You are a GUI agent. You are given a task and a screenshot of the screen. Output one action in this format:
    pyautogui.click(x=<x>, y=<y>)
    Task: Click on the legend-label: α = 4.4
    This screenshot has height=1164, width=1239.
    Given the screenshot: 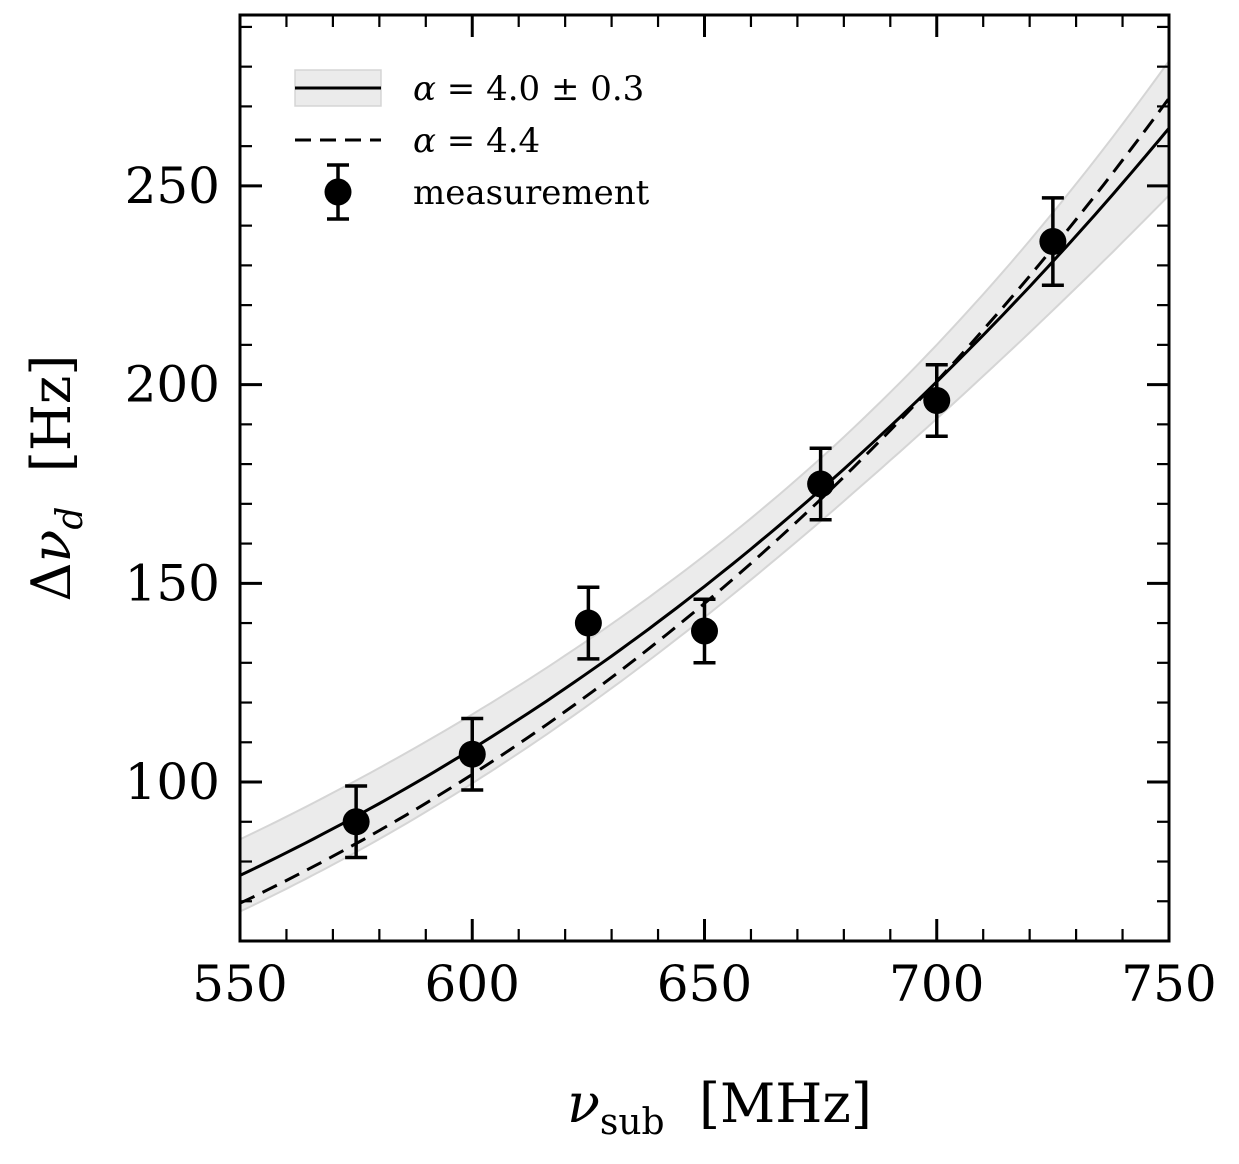 What is the action you would take?
    pyautogui.click(x=476, y=141)
    